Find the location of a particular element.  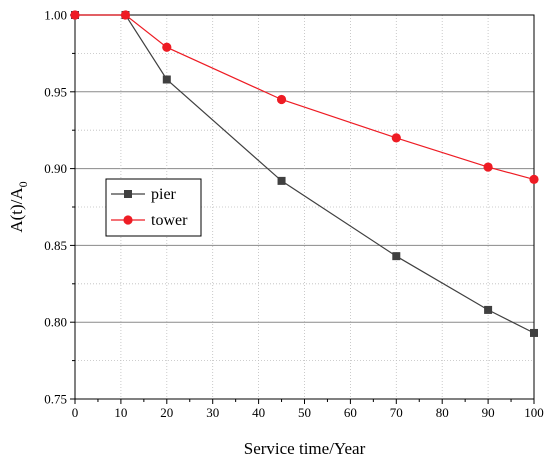

legend-box is located at coordinates (153, 207).